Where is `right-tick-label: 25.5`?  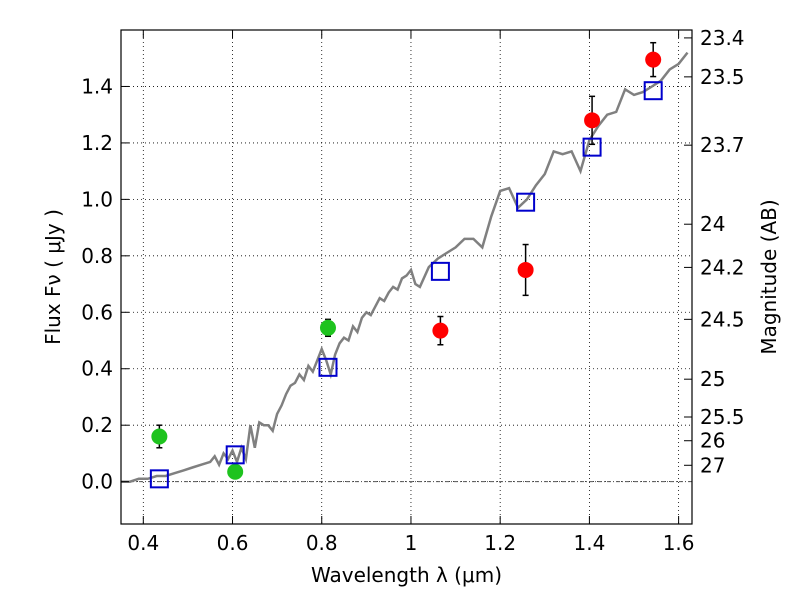 right-tick-label: 25.5 is located at coordinates (722, 417).